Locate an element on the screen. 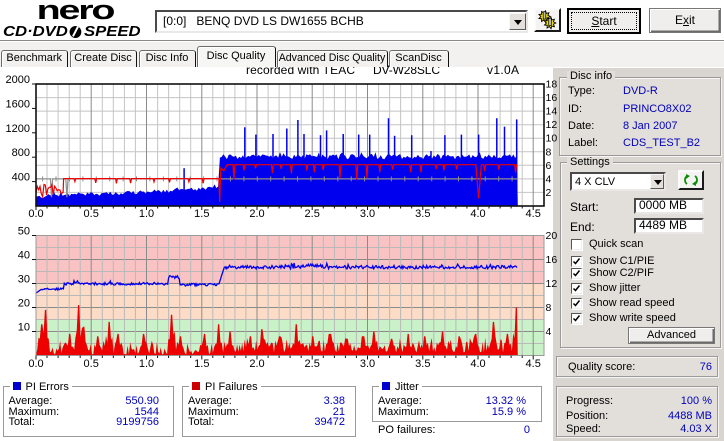 The image size is (724, 441). svg-text: 6 is located at coordinates (549, 166).